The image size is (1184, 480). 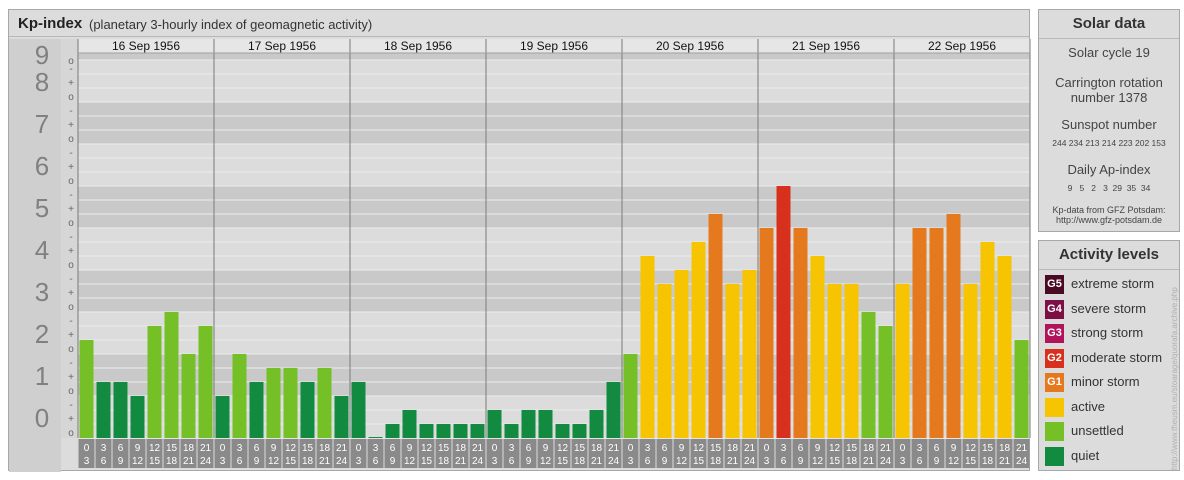 I want to click on y-tick-label: 3, so click(x=42, y=292).